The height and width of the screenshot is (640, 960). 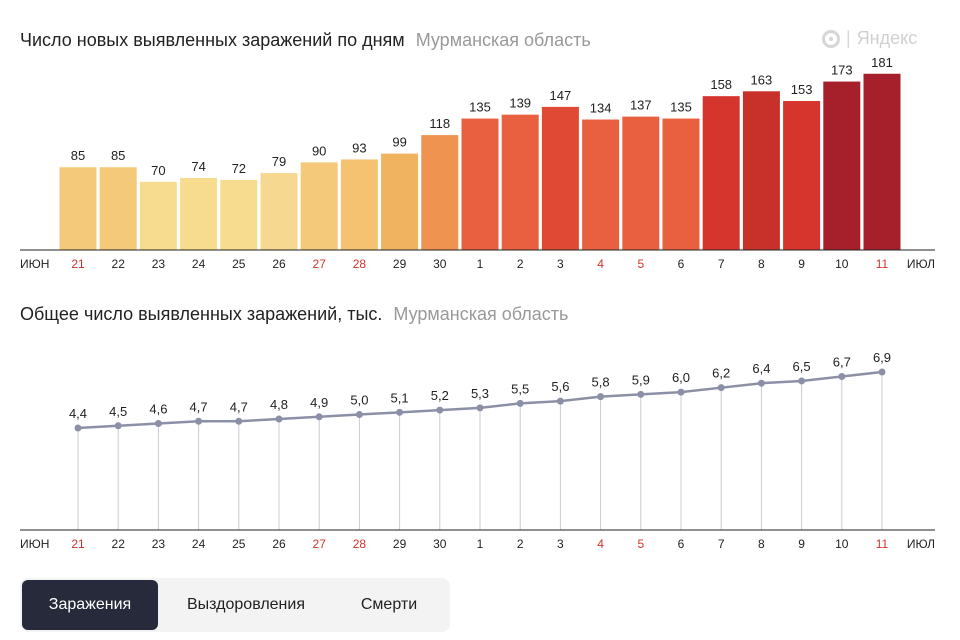 What do you see at coordinates (118, 411) in the screenshot?
I see `point-value-label: 4,5` at bounding box center [118, 411].